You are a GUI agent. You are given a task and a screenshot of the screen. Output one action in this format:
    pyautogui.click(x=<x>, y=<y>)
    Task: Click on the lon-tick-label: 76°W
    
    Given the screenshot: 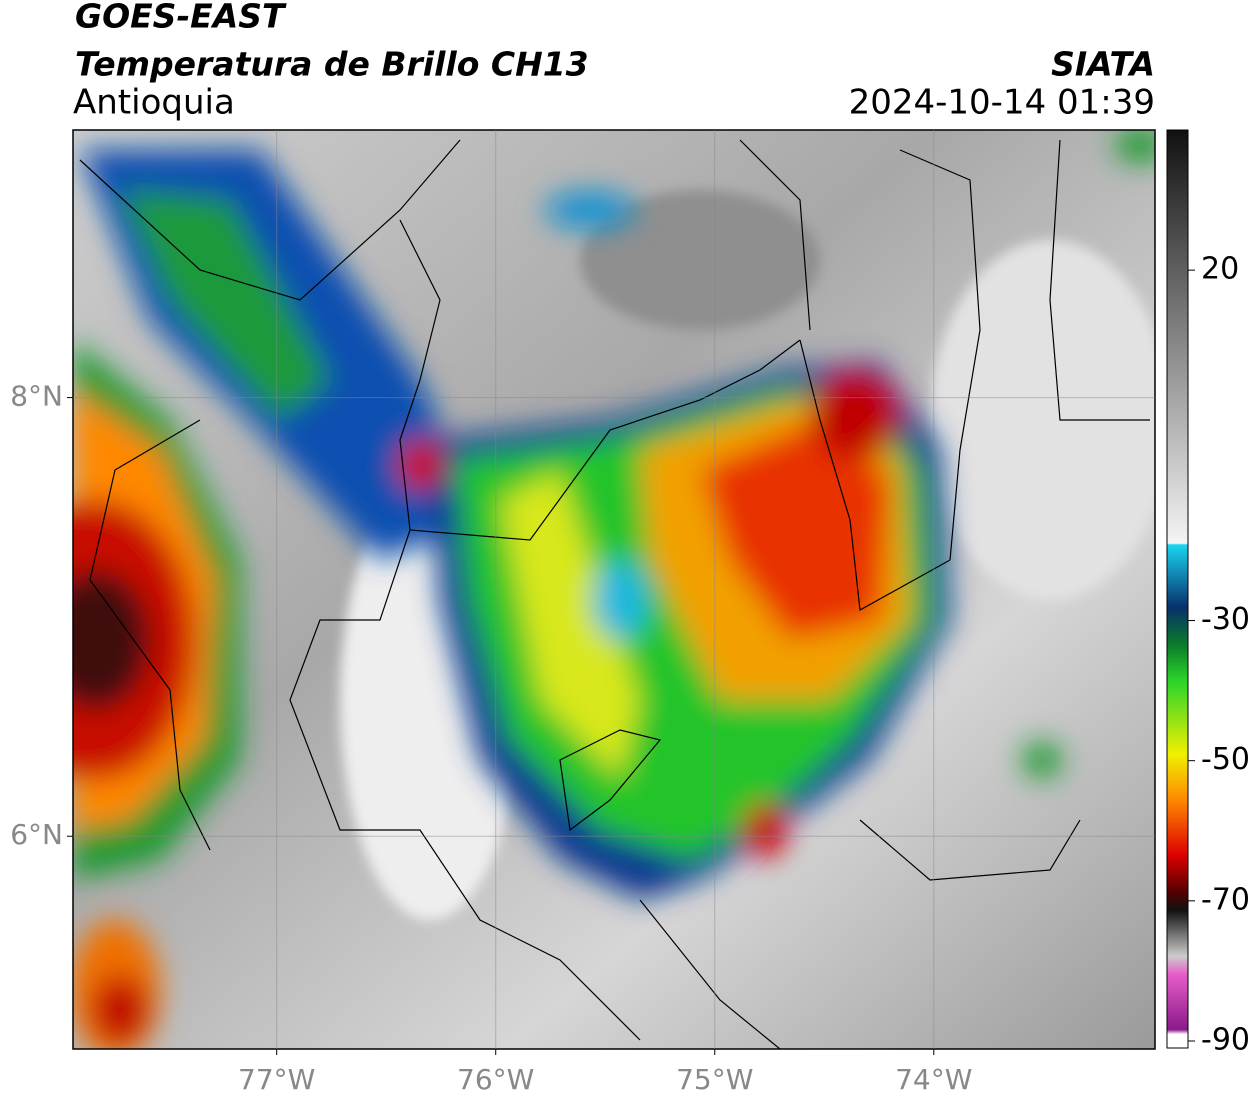 What is the action you would take?
    pyautogui.click(x=495, y=1079)
    